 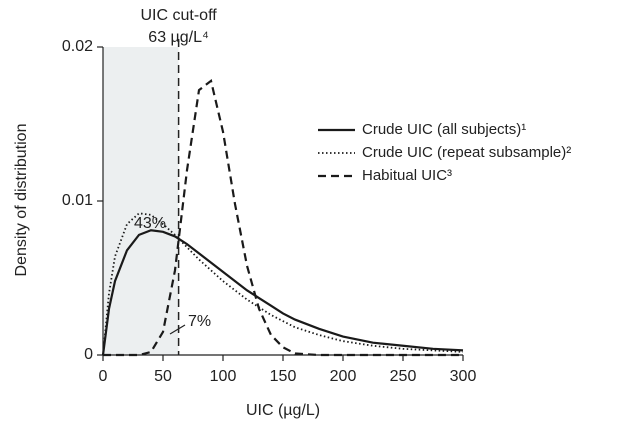 What do you see at coordinates (141, 201) in the screenshot?
I see `below-cutoff-region` at bounding box center [141, 201].